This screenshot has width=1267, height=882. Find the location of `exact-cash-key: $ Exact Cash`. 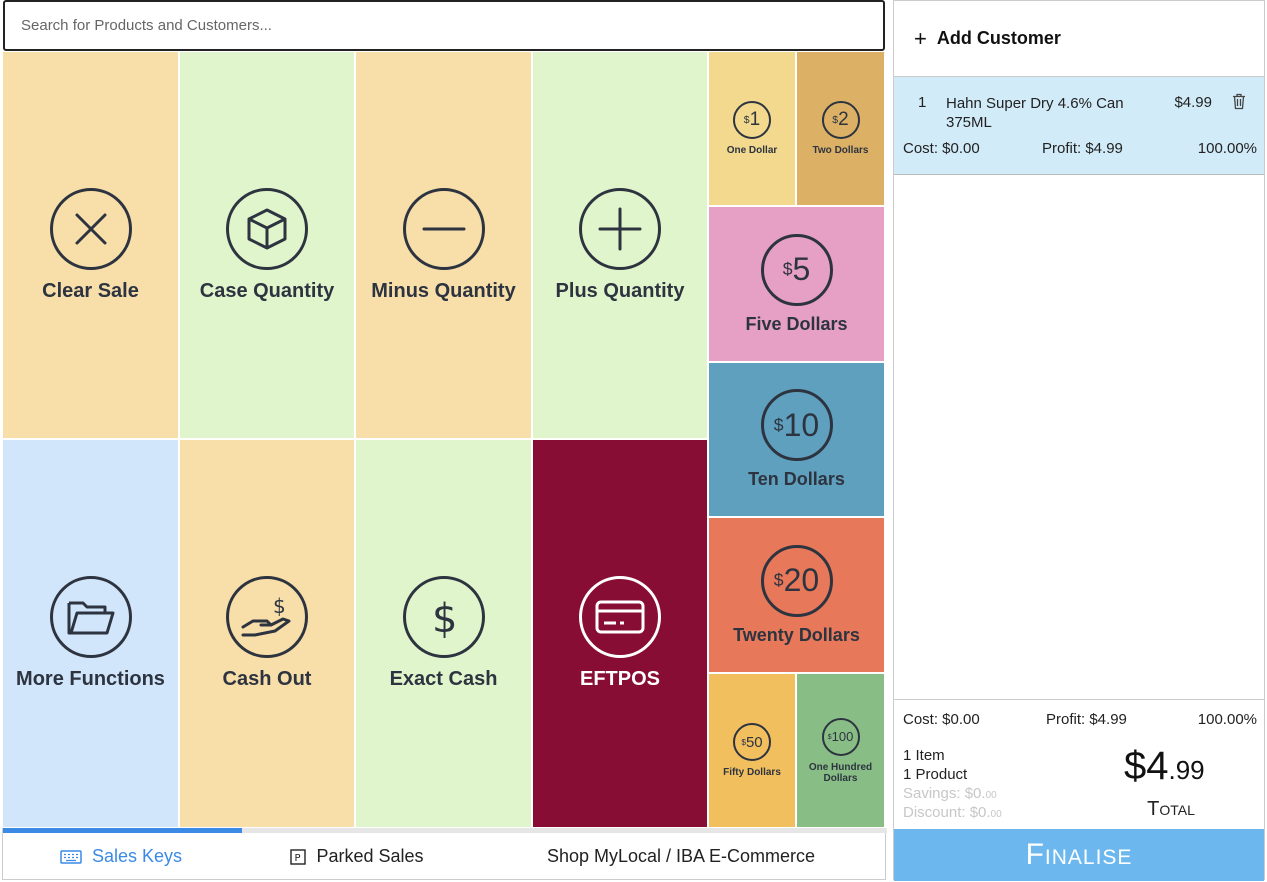

exact-cash-key: $ Exact Cash is located at coordinates (443, 633).